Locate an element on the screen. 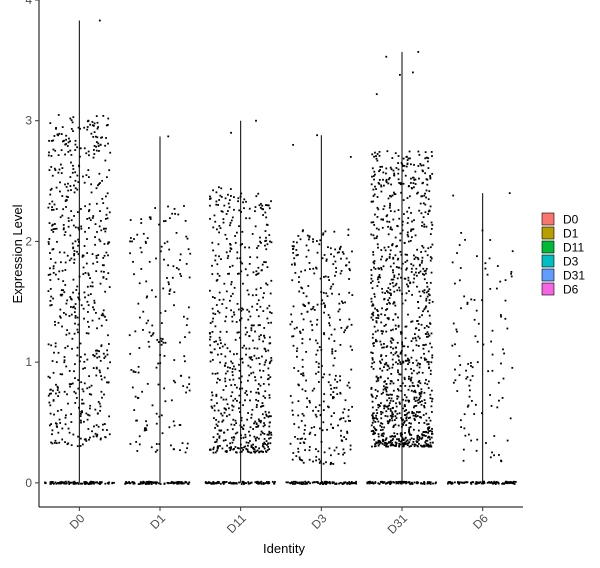  legend-label-D1: D1 is located at coordinates (571, 234).